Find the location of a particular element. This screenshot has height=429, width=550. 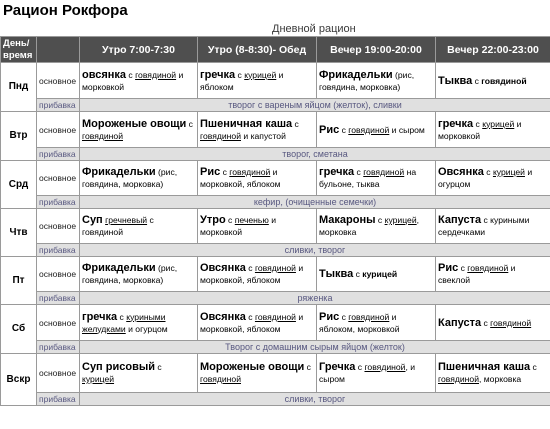

dish-detail: и яблоком, морковкой is located at coordinates (359, 322).